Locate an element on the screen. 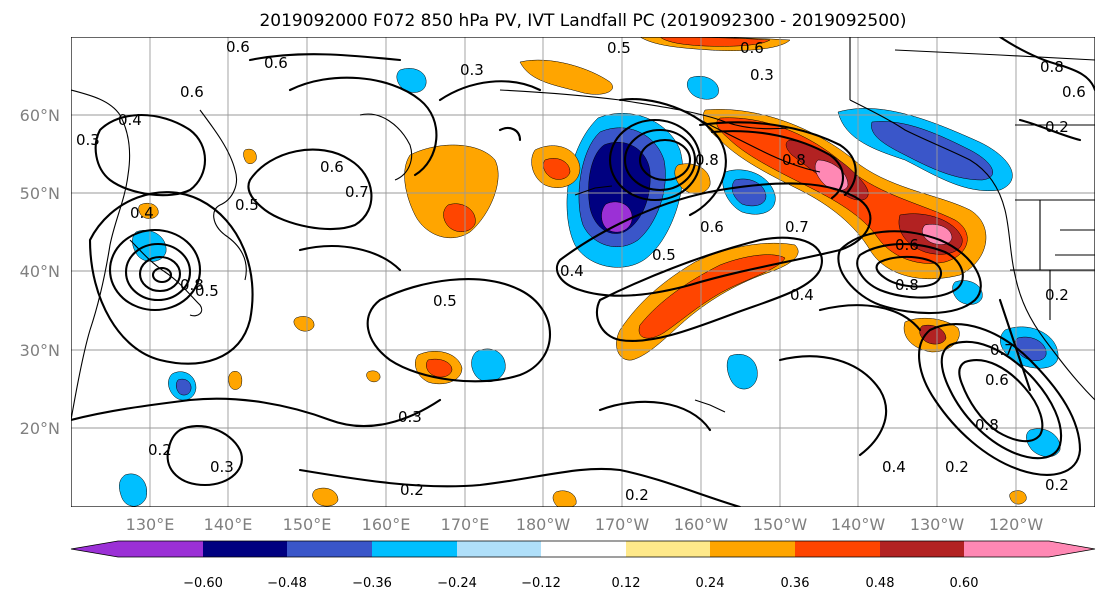 This screenshot has width=1105, height=601. lon-label: 150°W is located at coordinates (780, 524).